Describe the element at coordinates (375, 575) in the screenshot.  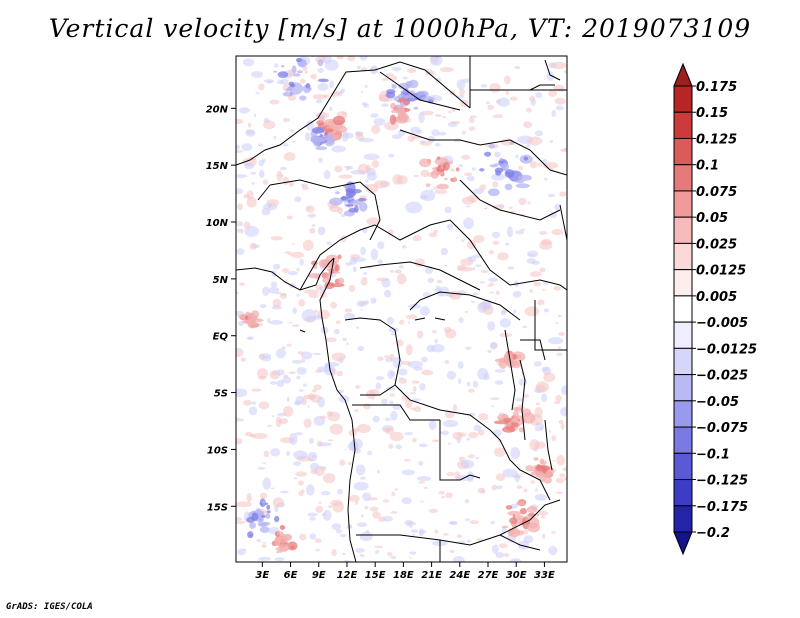
I see `x-tick-label: 15E` at that location.